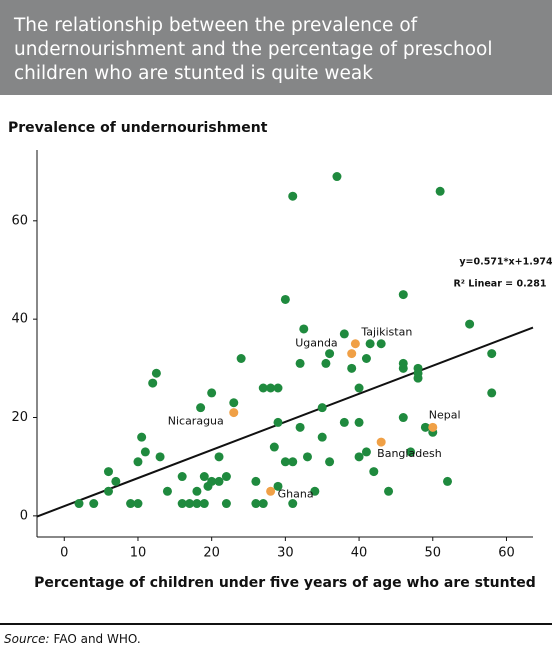 Image resolution: width=552 pixels, height=657 pixels. I want to click on y-axis-label: Prevalence of undernourishment, so click(138, 128).